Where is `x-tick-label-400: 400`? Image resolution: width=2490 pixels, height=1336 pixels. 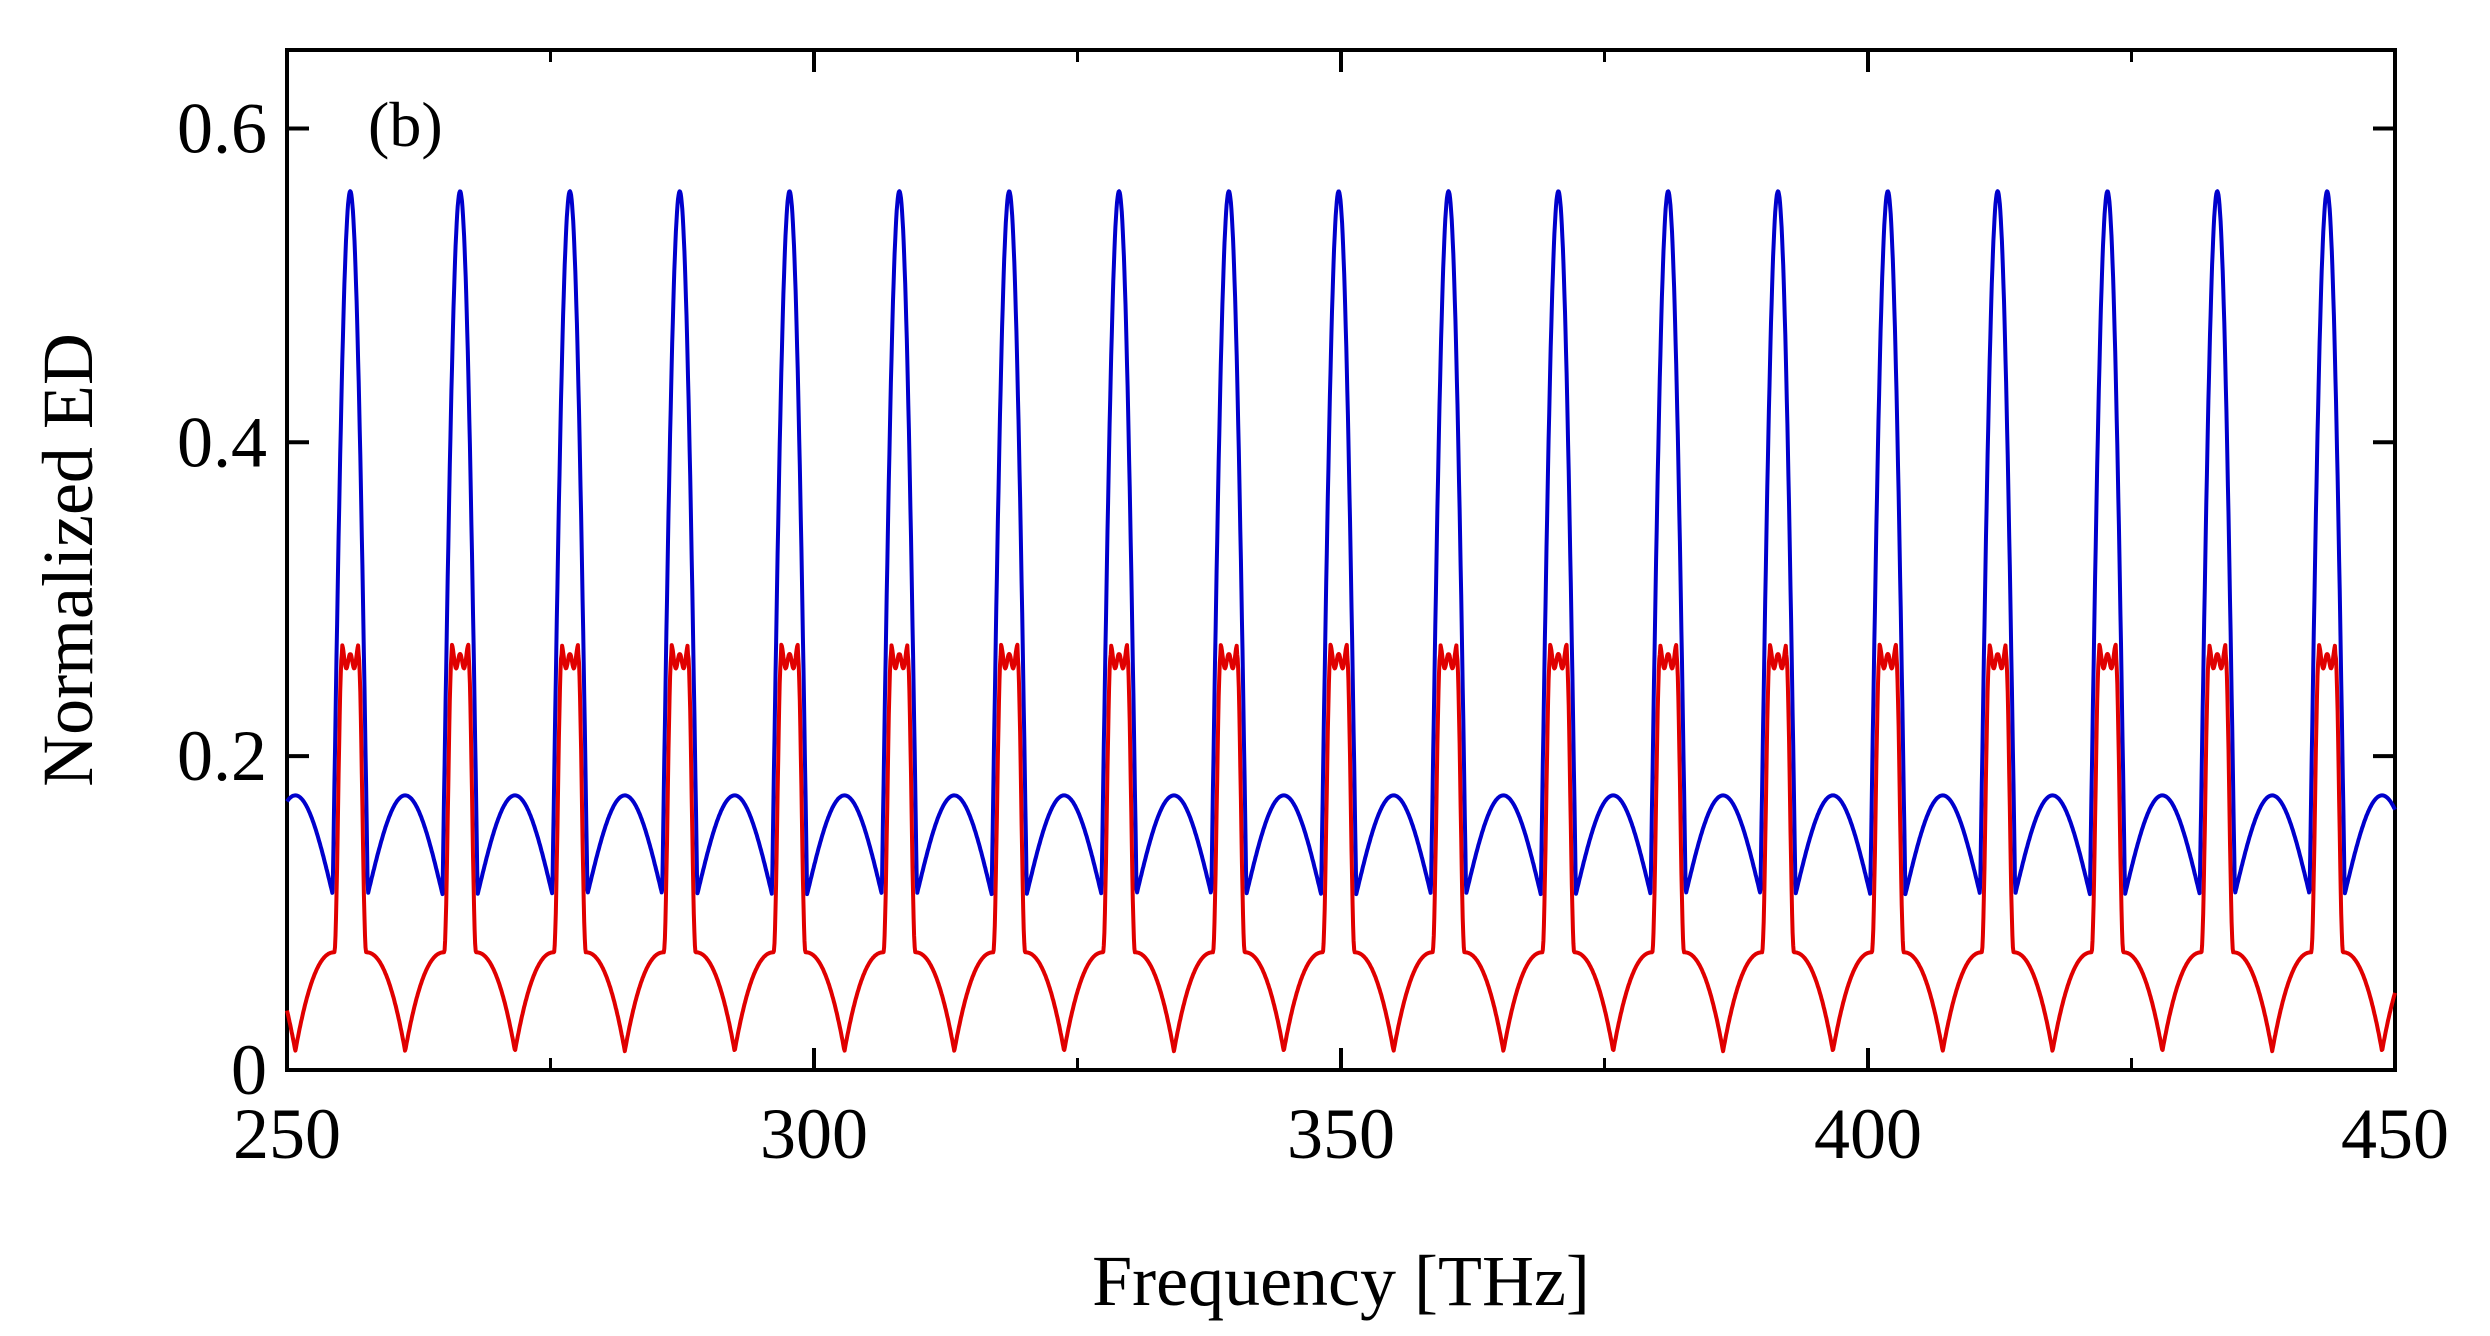
x-tick-label-400: 400 is located at coordinates (1868, 1134).